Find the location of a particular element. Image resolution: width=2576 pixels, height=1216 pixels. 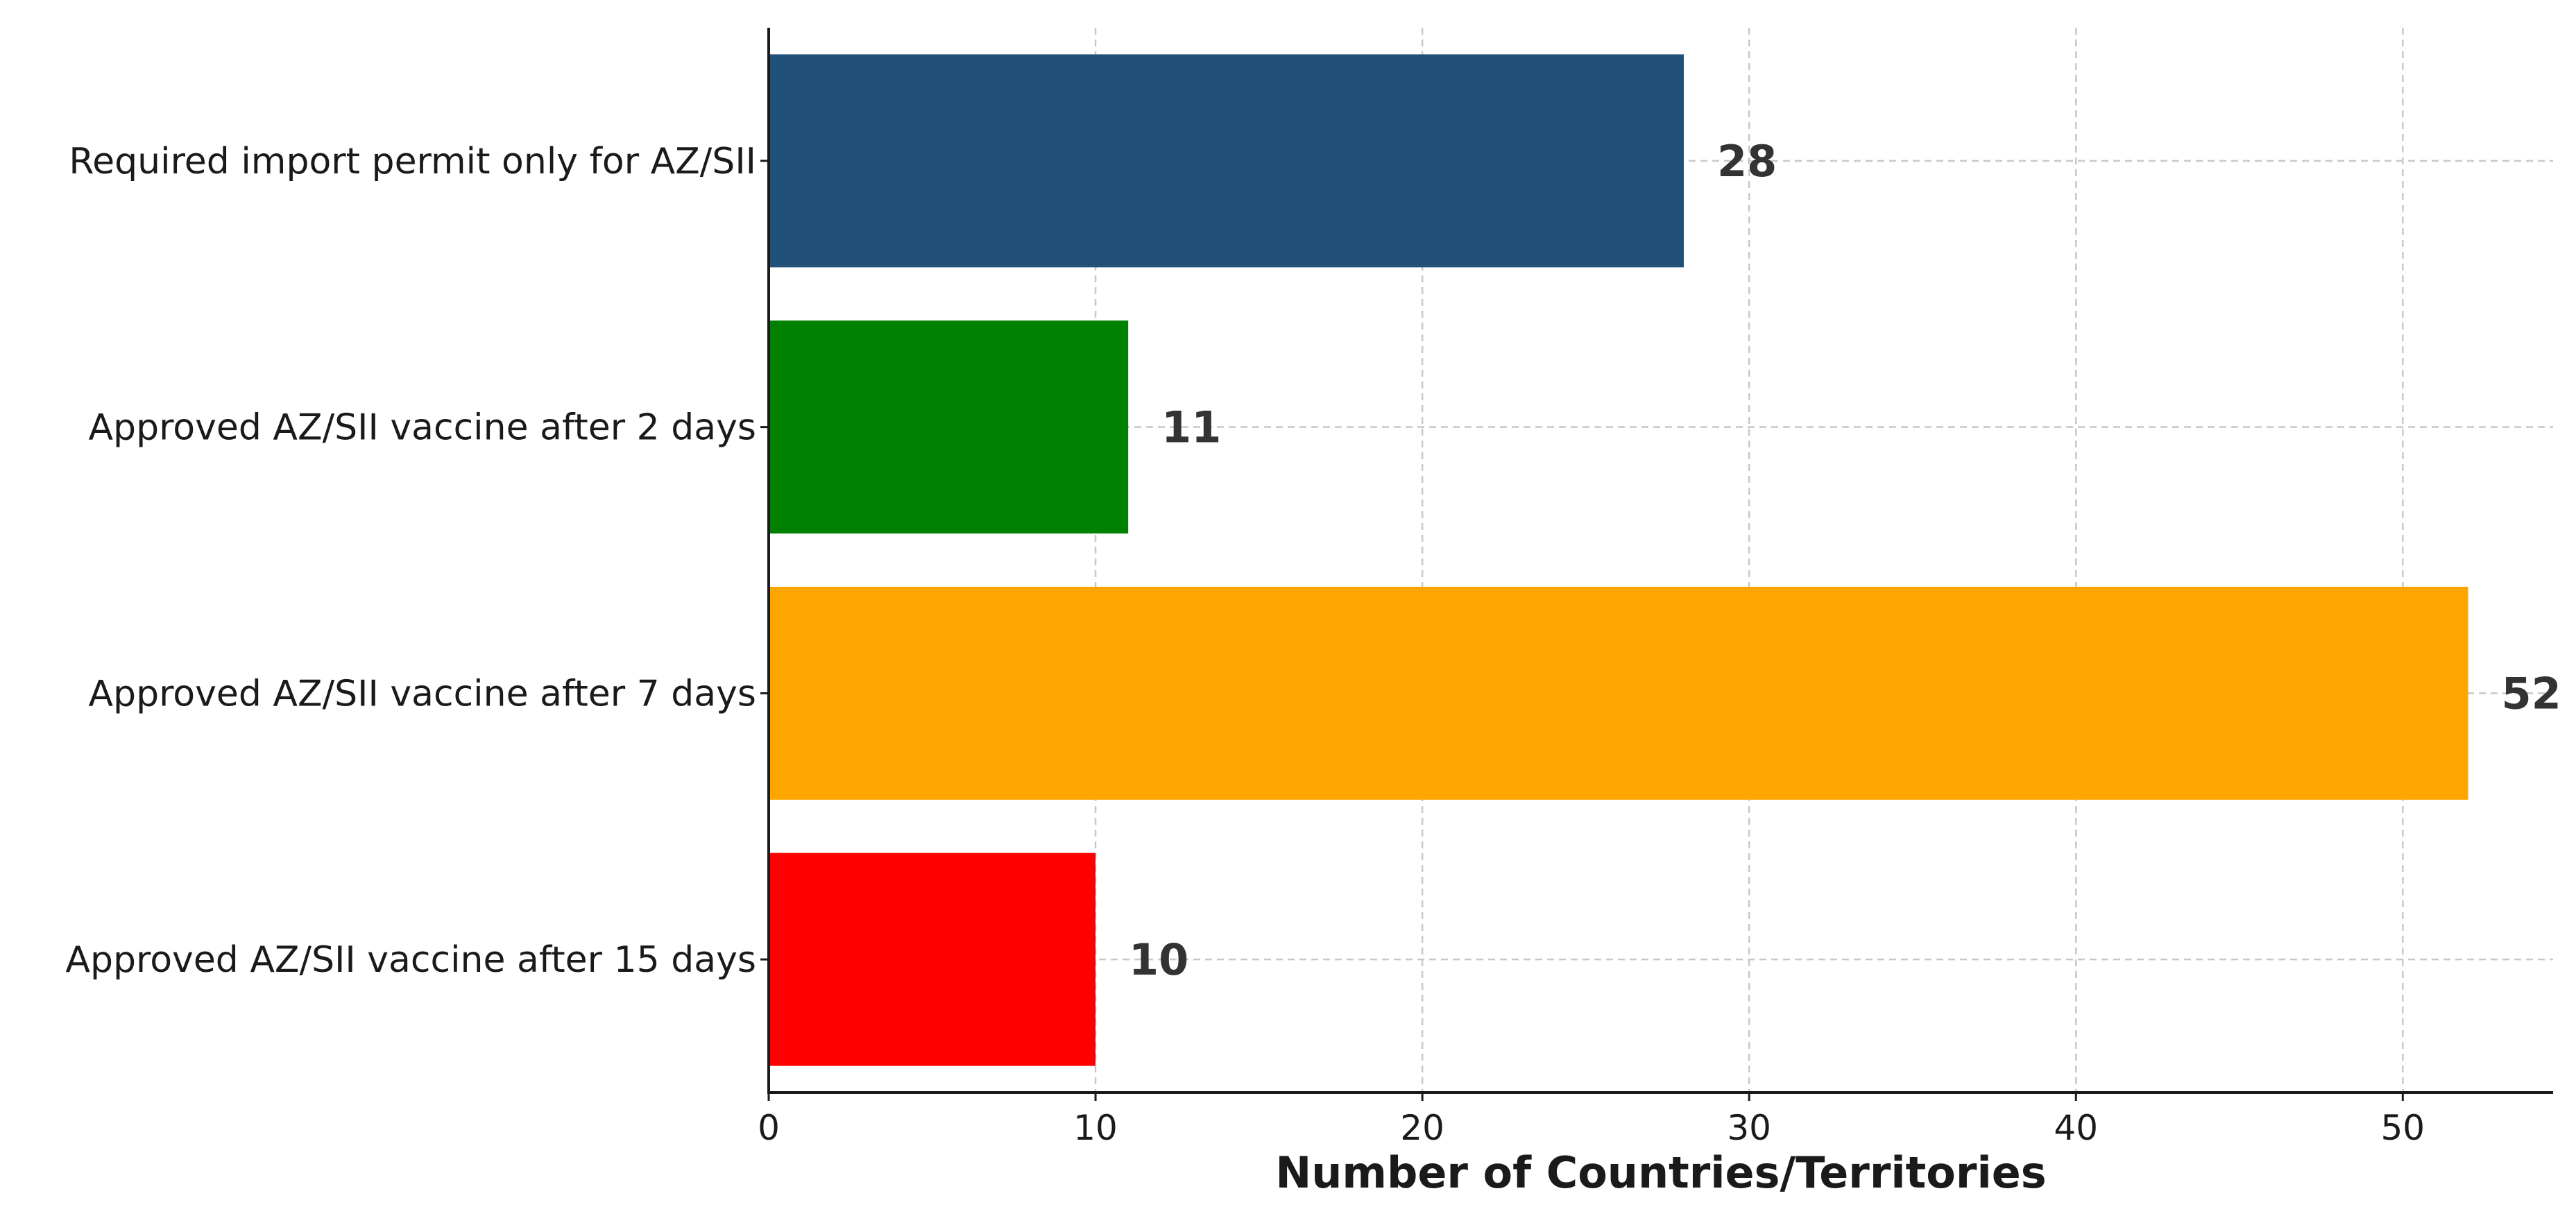

x-tick-label: 40 is located at coordinates (2076, 1128).